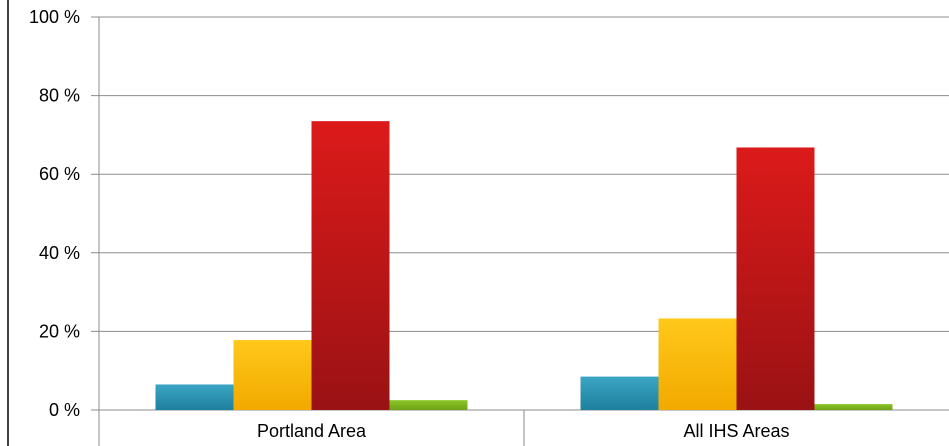 This screenshot has width=949, height=446. What do you see at coordinates (312, 431) in the screenshot?
I see `x-category-label: Portland Area` at bounding box center [312, 431].